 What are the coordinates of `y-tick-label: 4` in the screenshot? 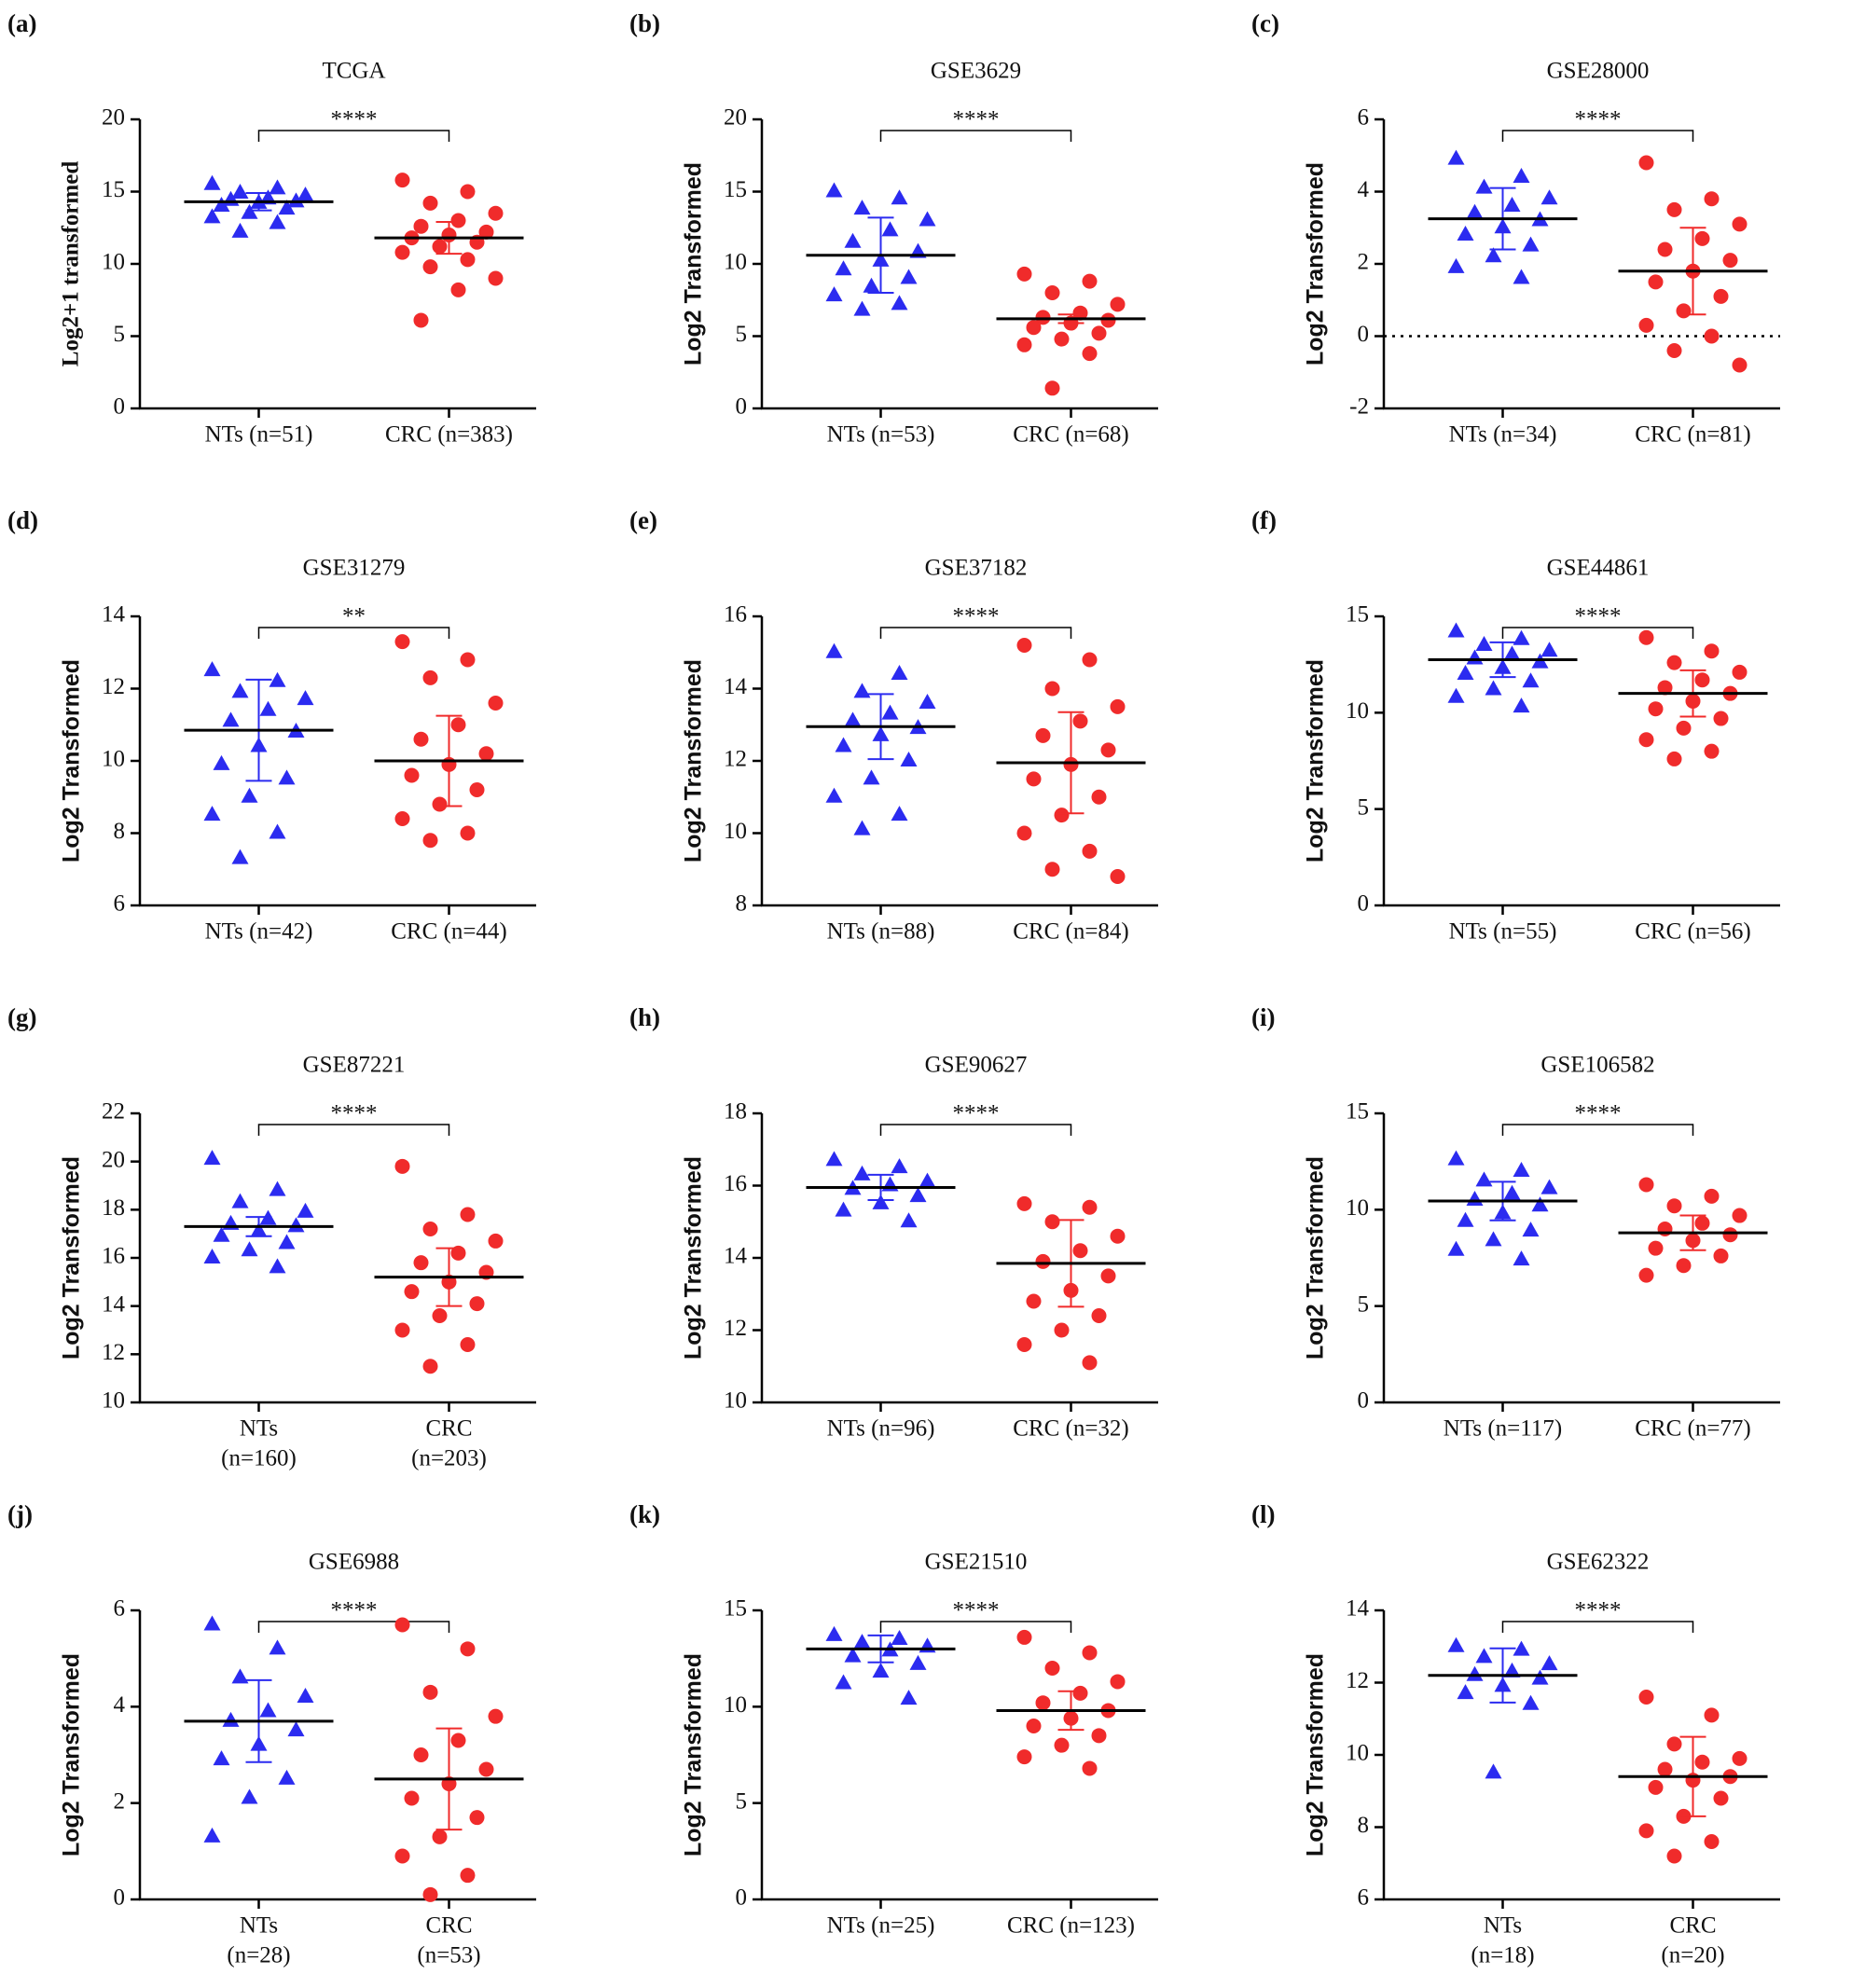 It's located at (1364, 189).